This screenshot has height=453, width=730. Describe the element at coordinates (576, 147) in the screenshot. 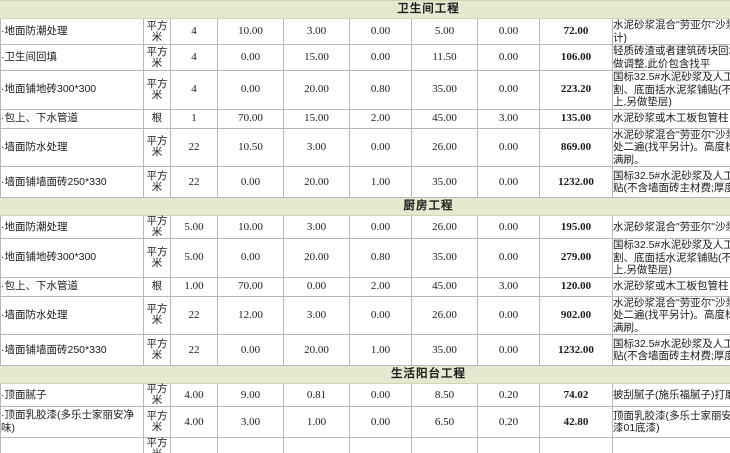

I see `row-total: 869.00` at that location.